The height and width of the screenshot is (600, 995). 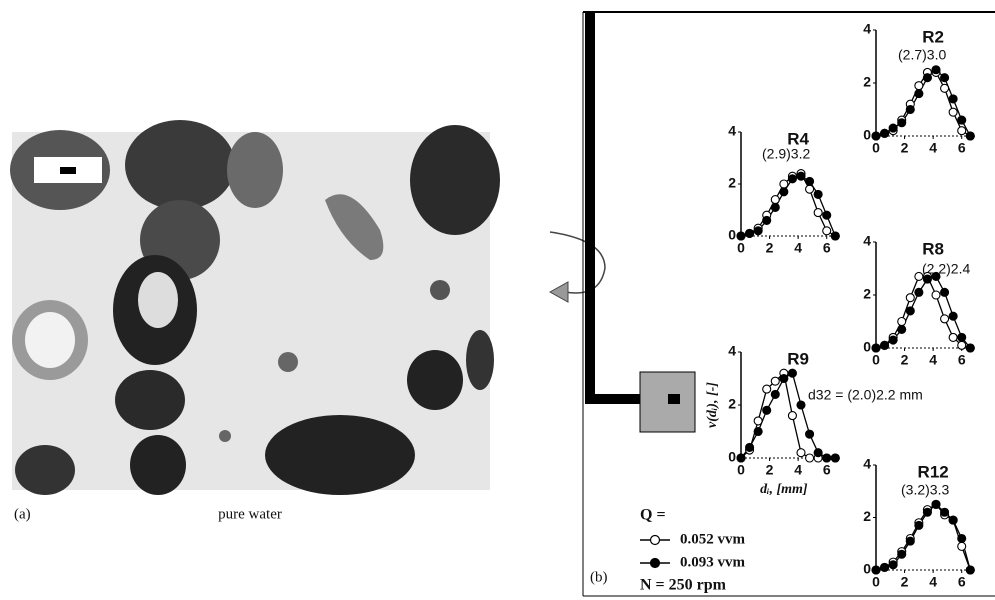 I want to click on chart: 0 2 4 0 2 4 6 R2(2.7)3.0, so click(x=919, y=88).